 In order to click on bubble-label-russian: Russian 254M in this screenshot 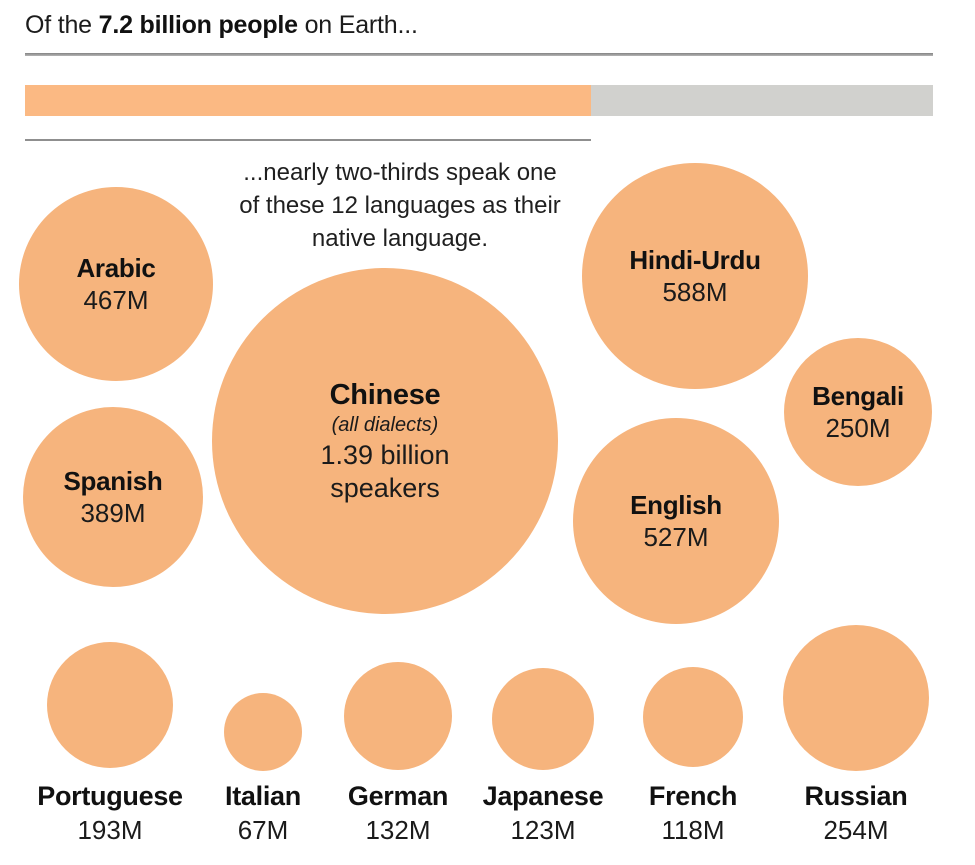, I will do `click(855, 813)`.